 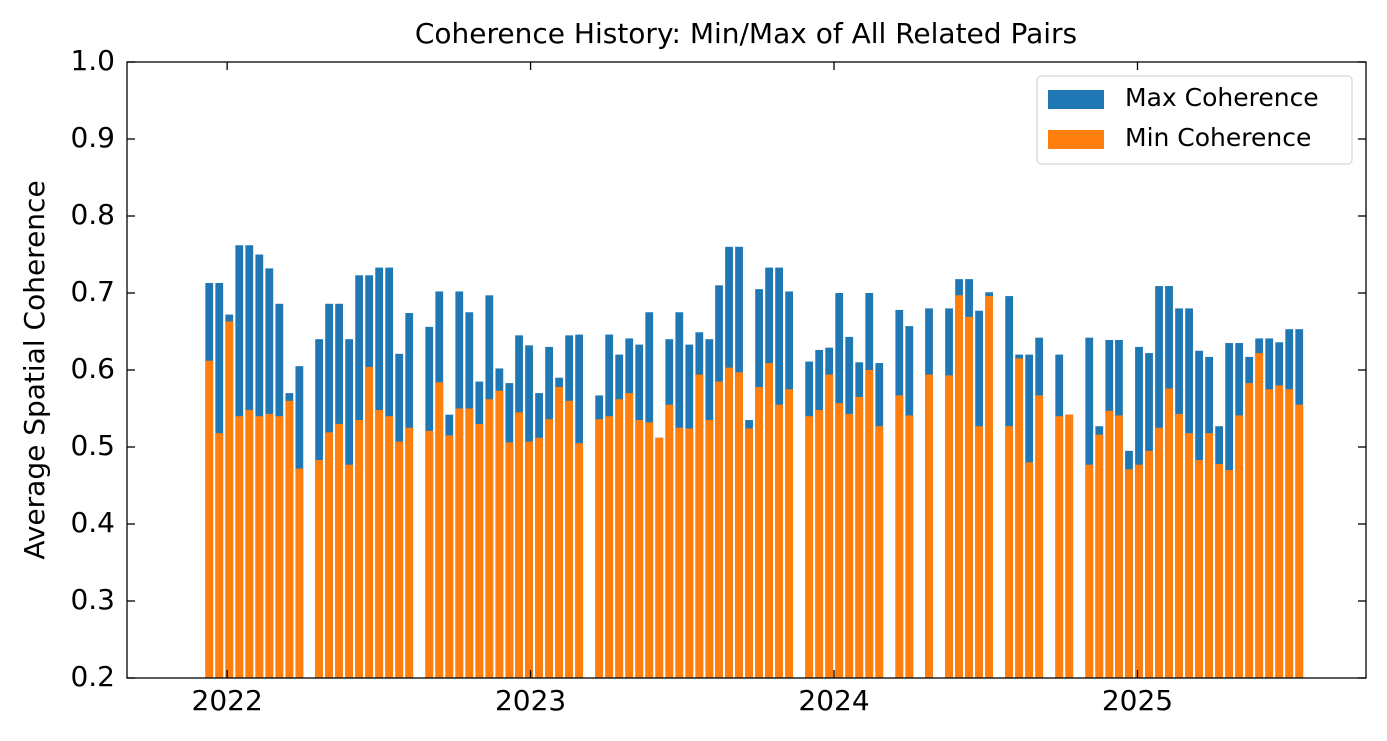 What do you see at coordinates (34, 369) in the screenshot?
I see `y-axis-label: Average Spatial Coherence` at bounding box center [34, 369].